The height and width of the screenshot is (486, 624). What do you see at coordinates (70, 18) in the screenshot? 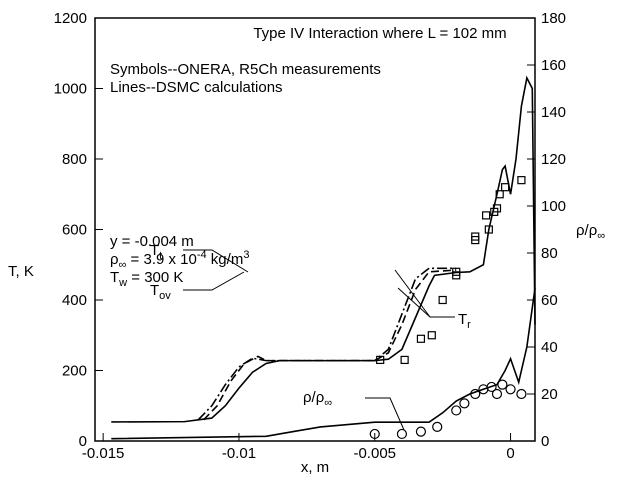
I see `y-tick-label: 1200` at bounding box center [70, 18].